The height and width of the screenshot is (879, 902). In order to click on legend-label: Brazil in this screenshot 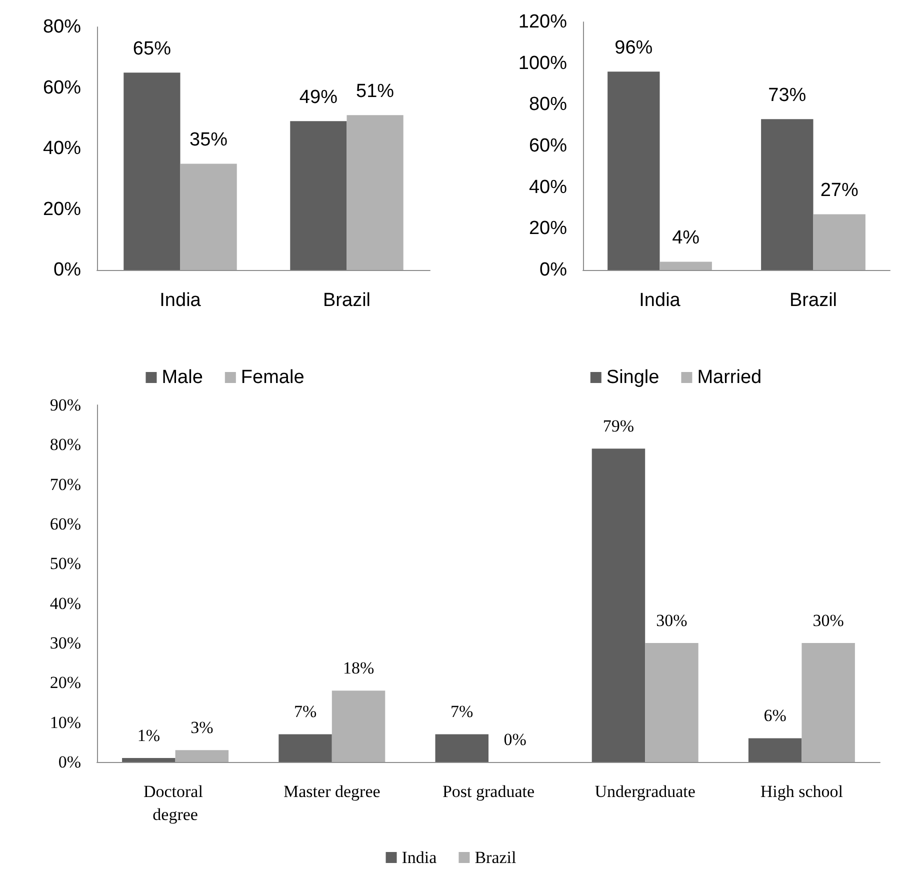, I will do `click(495, 857)`.